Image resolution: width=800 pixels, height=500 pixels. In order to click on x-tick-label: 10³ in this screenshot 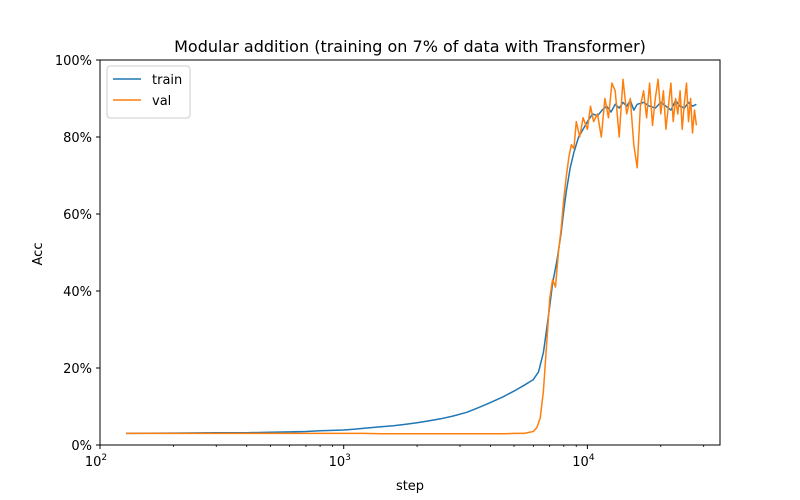, I will do `click(340, 461)`.